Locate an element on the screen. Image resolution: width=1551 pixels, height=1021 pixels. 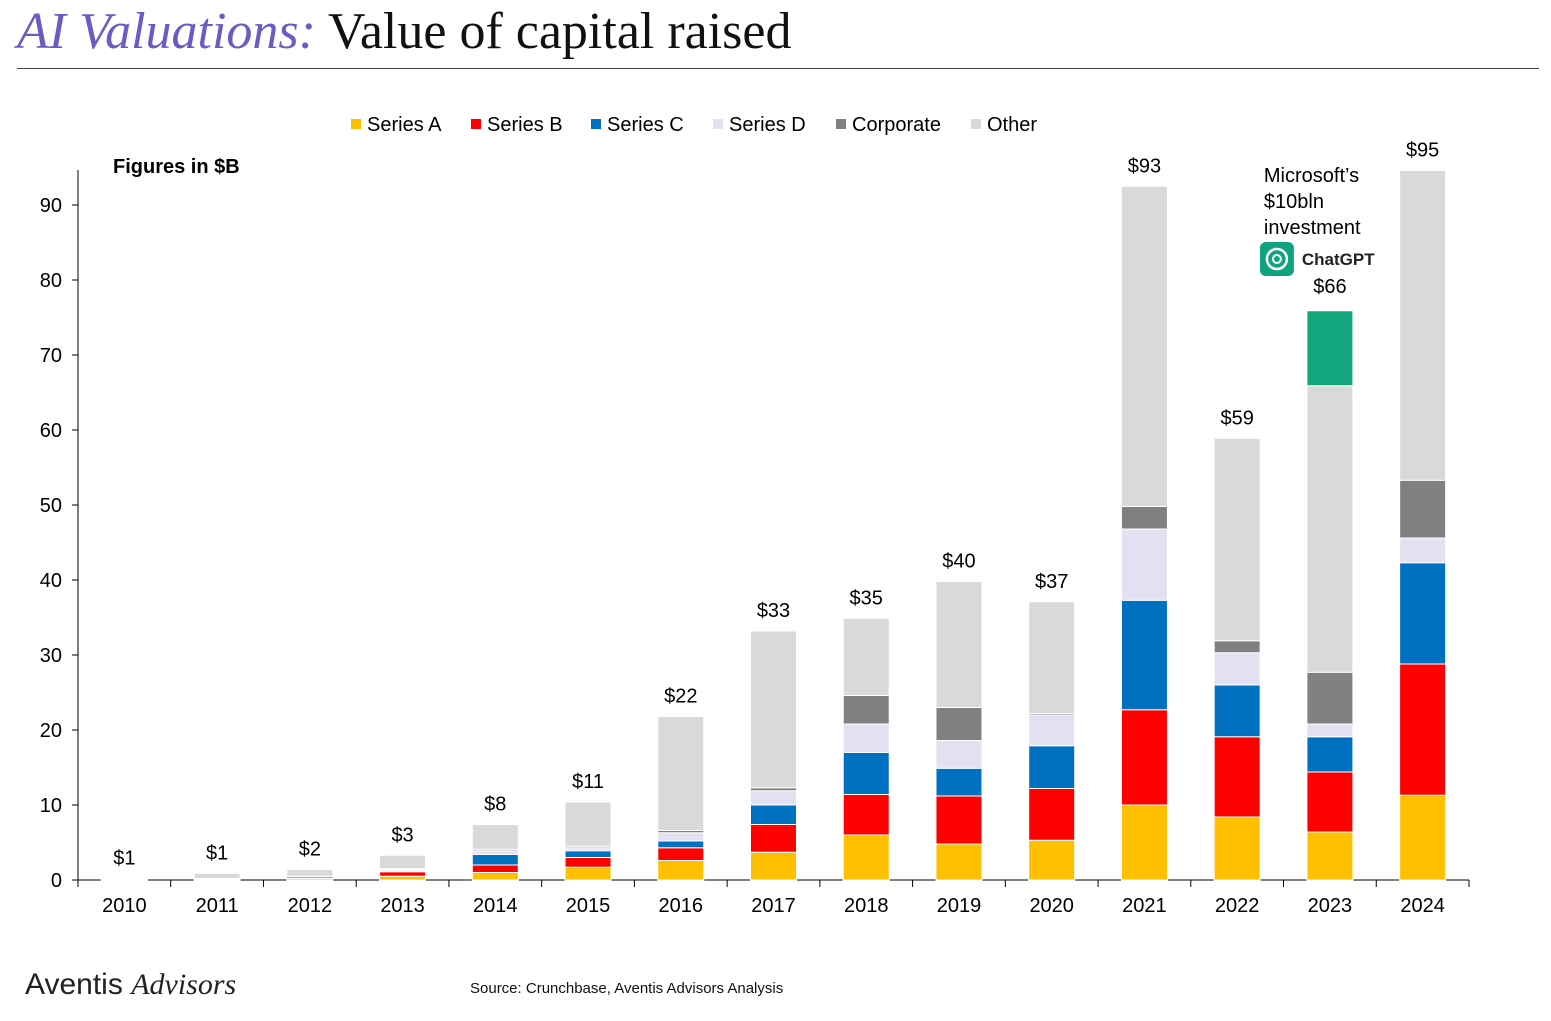
x-tick-label: 2017 is located at coordinates (773, 906).